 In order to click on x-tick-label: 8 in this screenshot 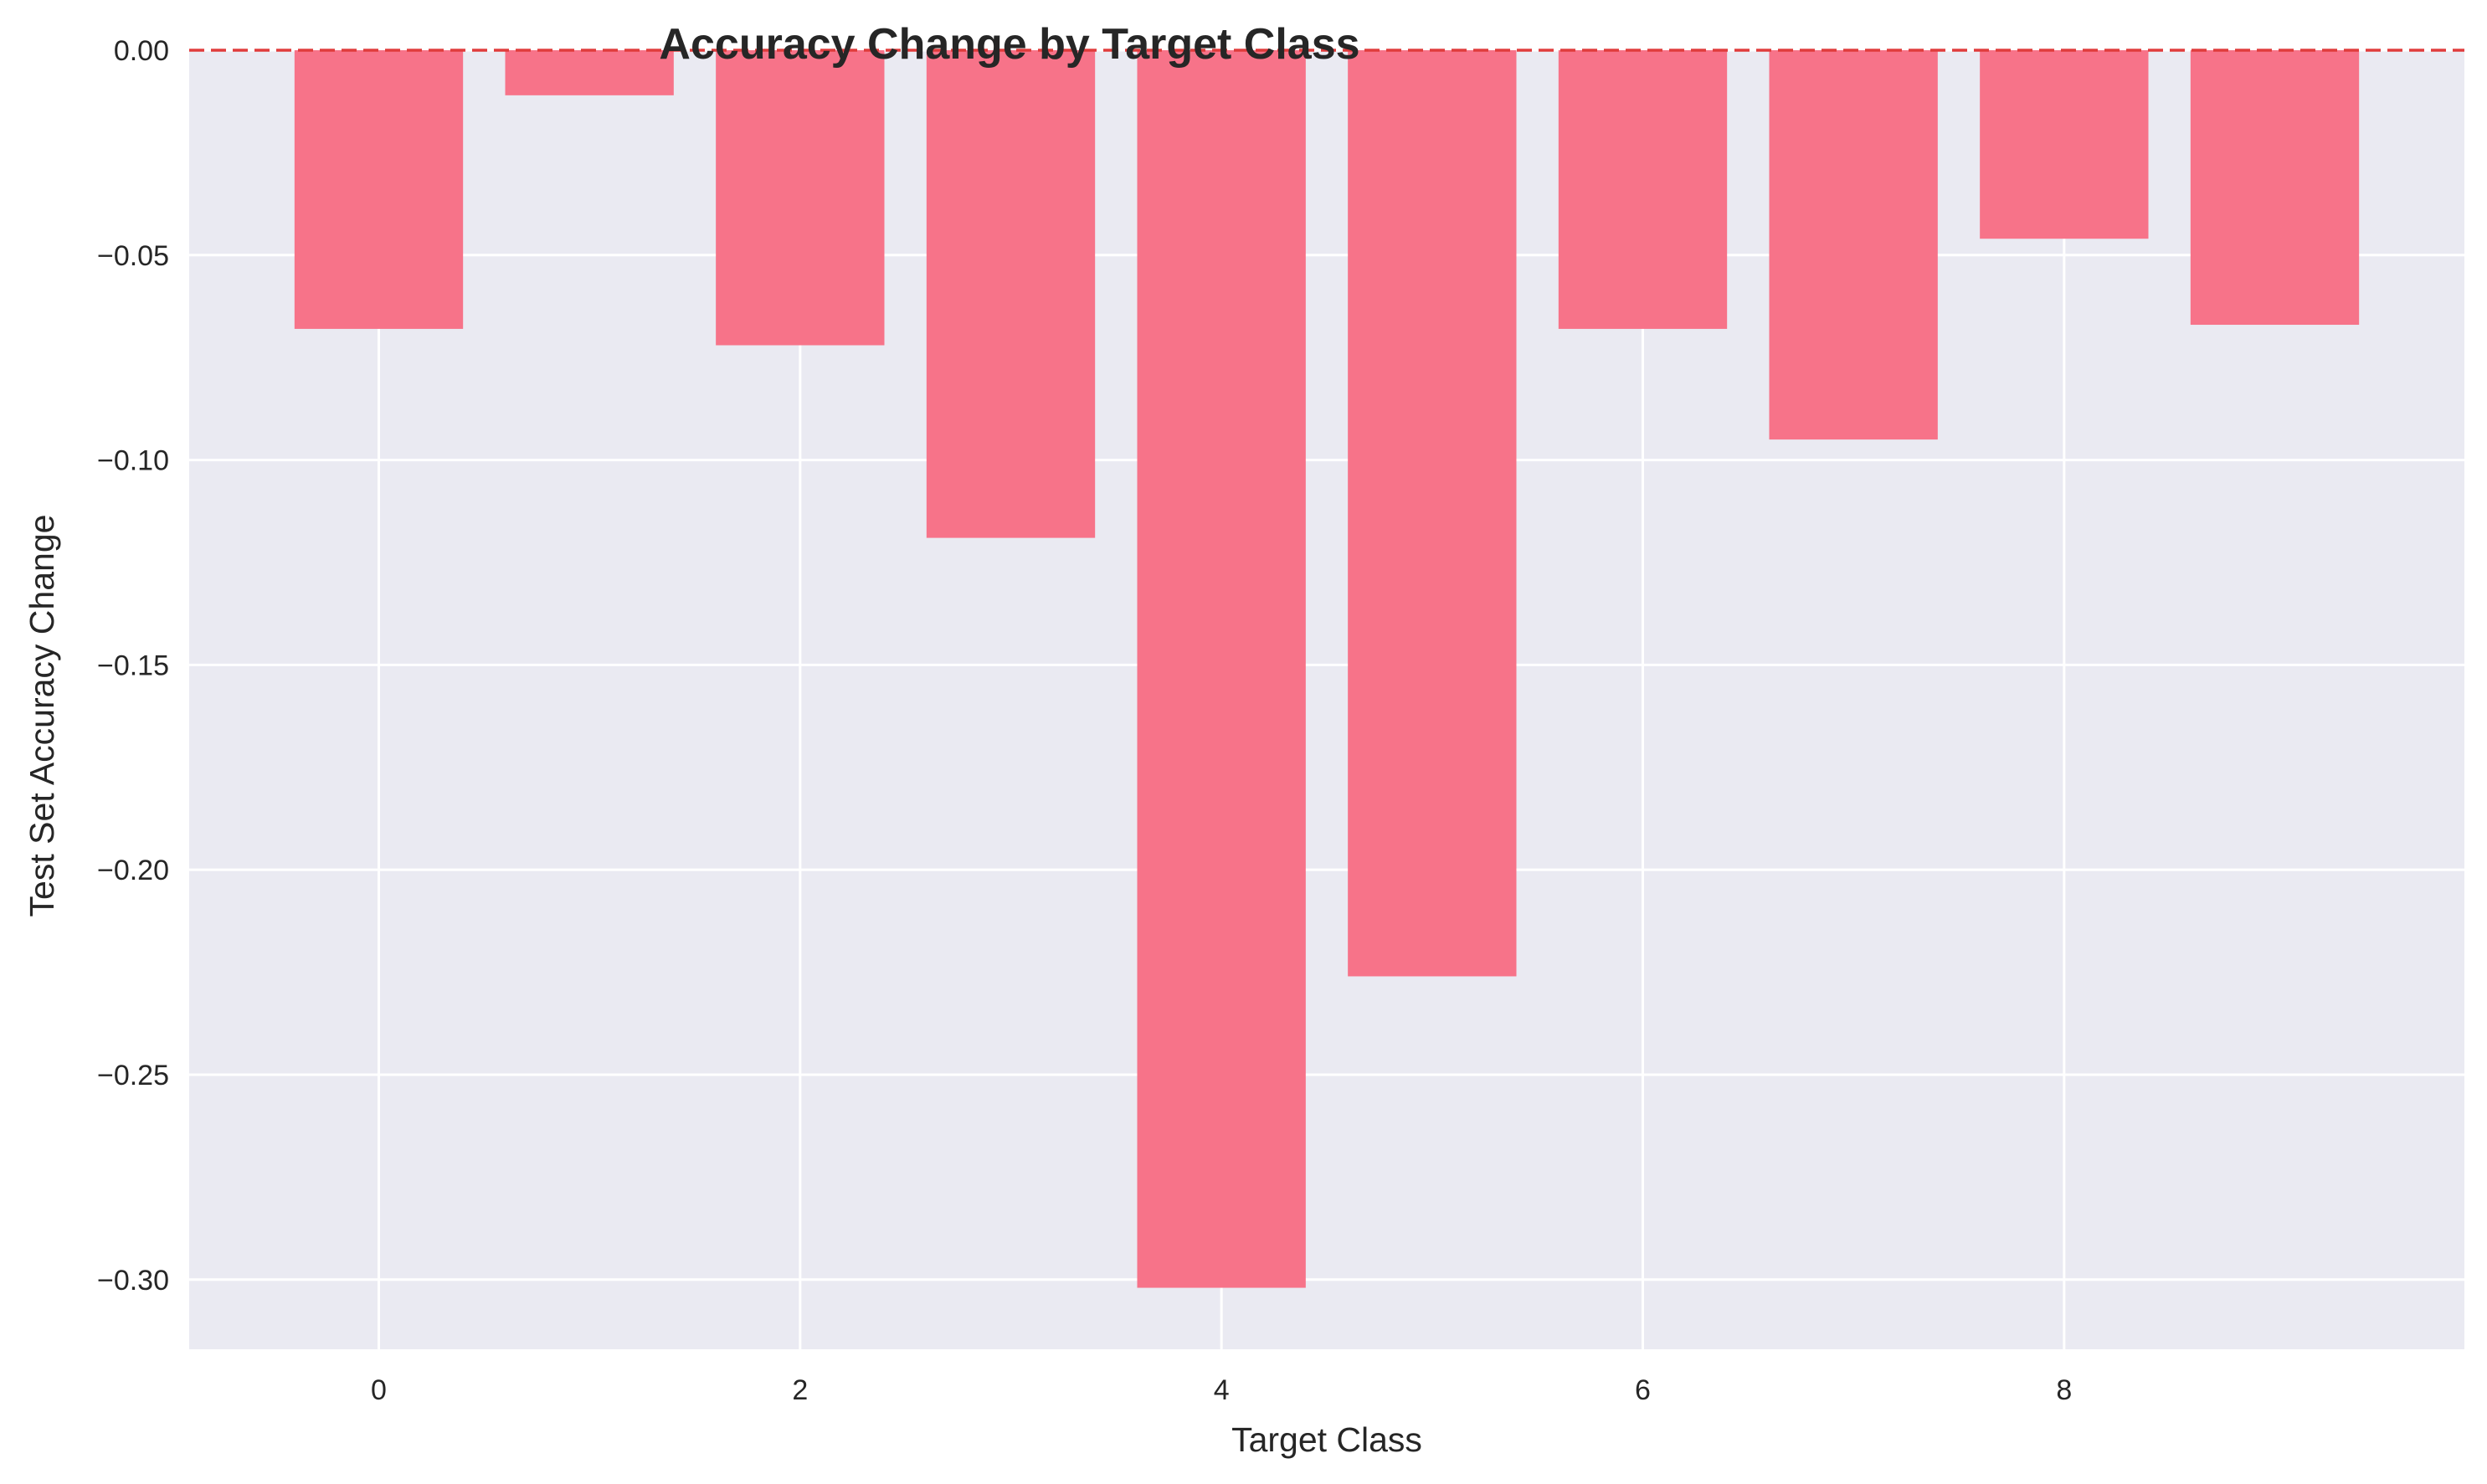, I will do `click(2064, 1390)`.